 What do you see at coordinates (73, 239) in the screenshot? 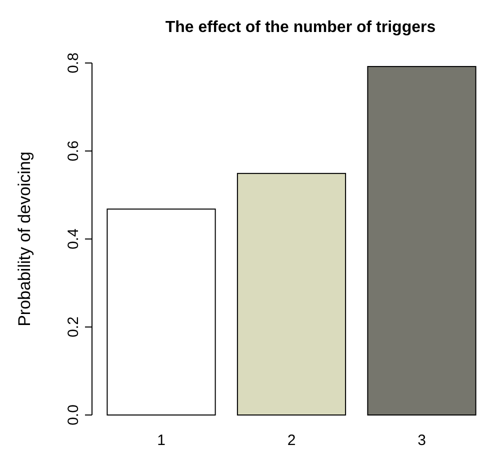
I see `y-tick-label: 0.4` at bounding box center [73, 239].